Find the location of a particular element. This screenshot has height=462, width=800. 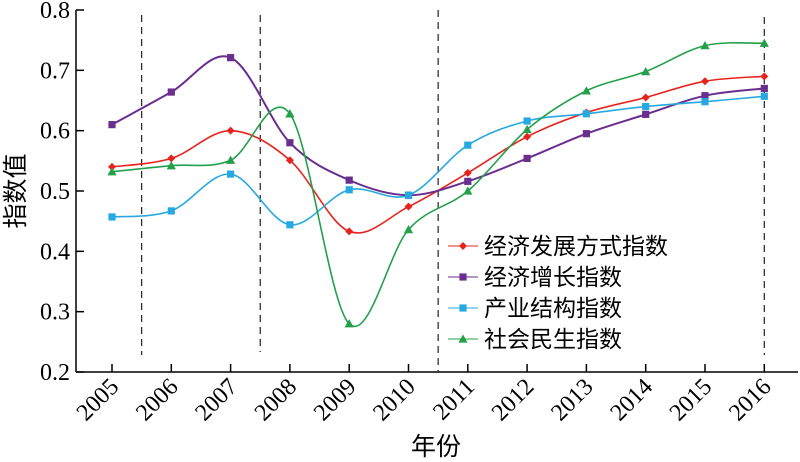

y-tick-label: 0.5 is located at coordinates (55, 192).